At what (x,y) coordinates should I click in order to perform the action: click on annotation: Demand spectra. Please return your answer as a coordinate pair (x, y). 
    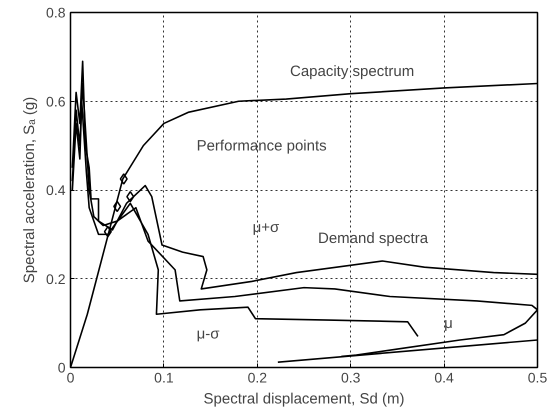
    Looking at the image, I should click on (373, 238).